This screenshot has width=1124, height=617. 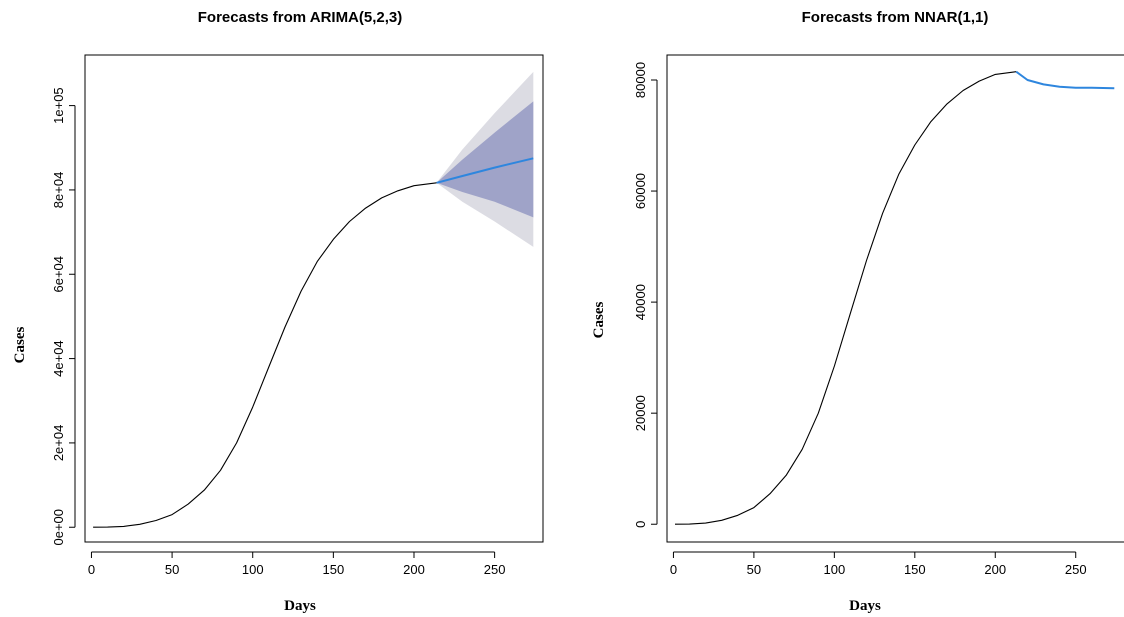 I want to click on y-axis: 0 20000 40000 60000 80000, so click(x=645, y=295).